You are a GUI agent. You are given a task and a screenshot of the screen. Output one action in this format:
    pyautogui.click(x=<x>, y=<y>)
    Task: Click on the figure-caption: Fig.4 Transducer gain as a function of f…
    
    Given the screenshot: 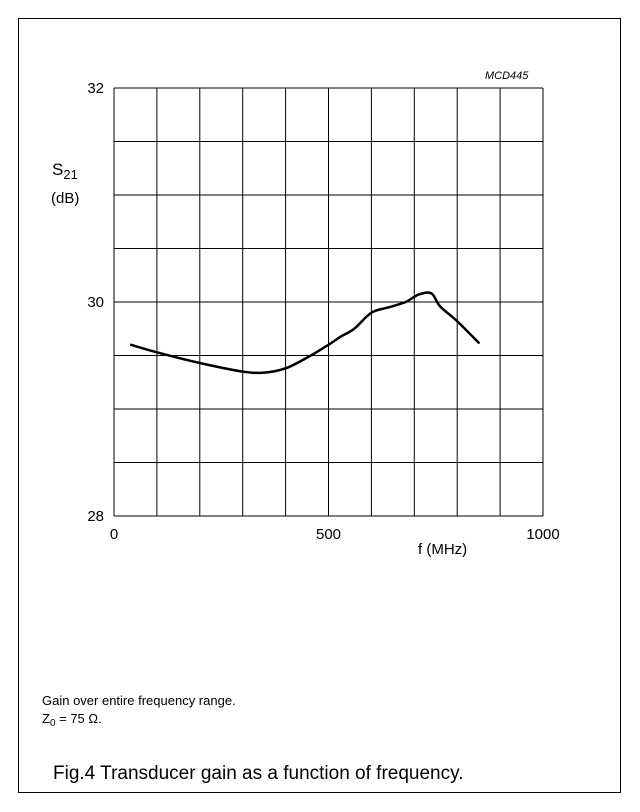 What is the action you would take?
    pyautogui.click(x=258, y=773)
    